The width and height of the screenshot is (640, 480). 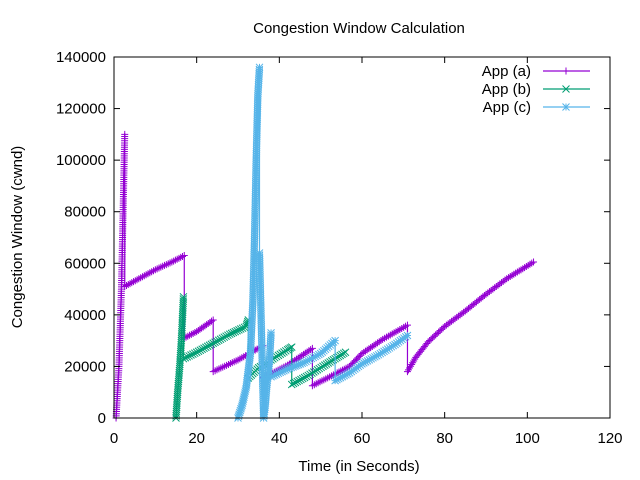 I want to click on x-tick-label: 80, so click(x=444, y=438).